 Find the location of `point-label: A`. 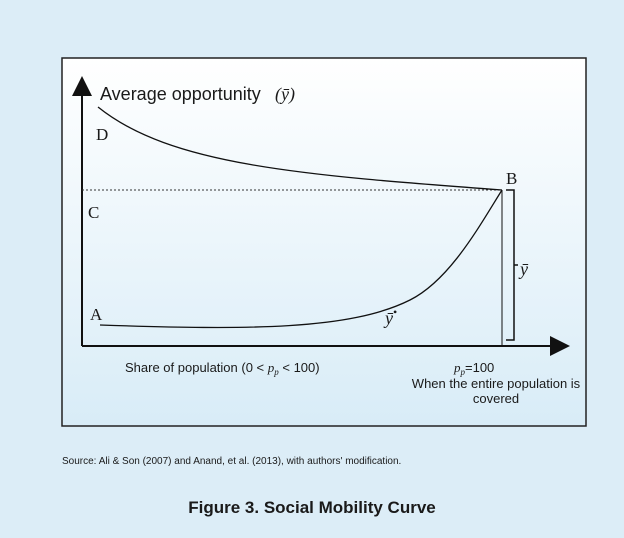

point-label: A is located at coordinates (96, 314).